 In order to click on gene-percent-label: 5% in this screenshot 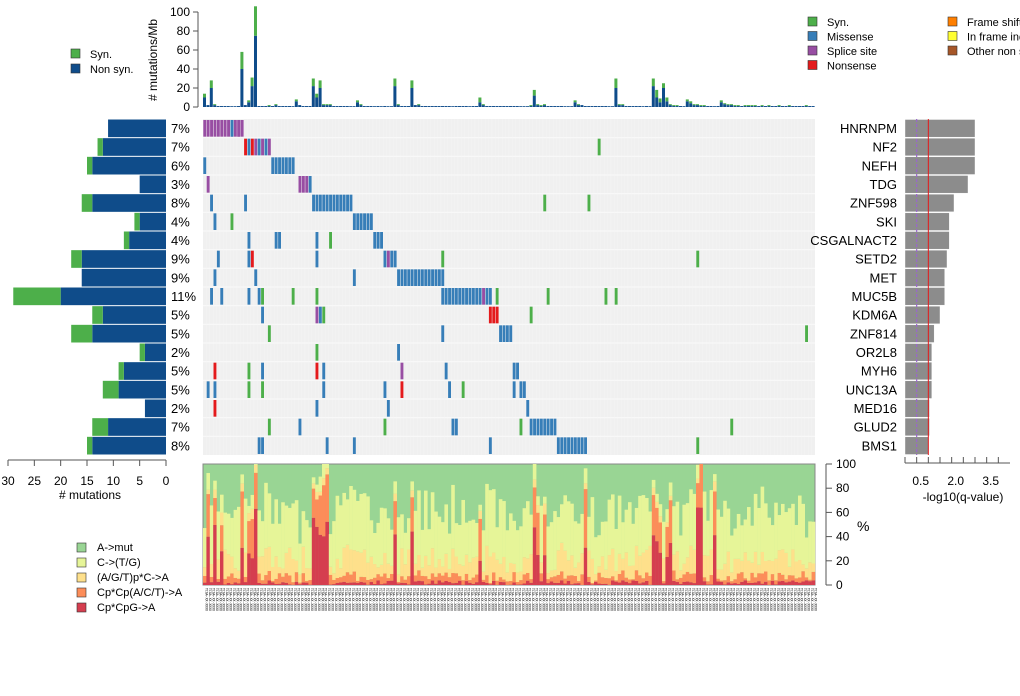, I will do `click(180, 315)`.